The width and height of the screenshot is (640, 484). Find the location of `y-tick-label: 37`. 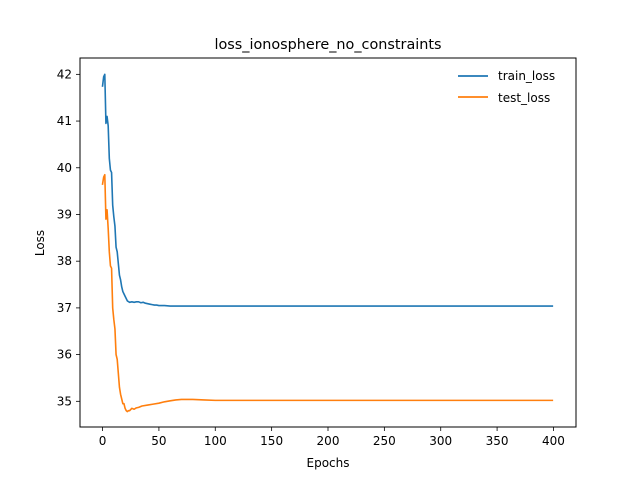

y-tick-label: 37 is located at coordinates (64, 308).